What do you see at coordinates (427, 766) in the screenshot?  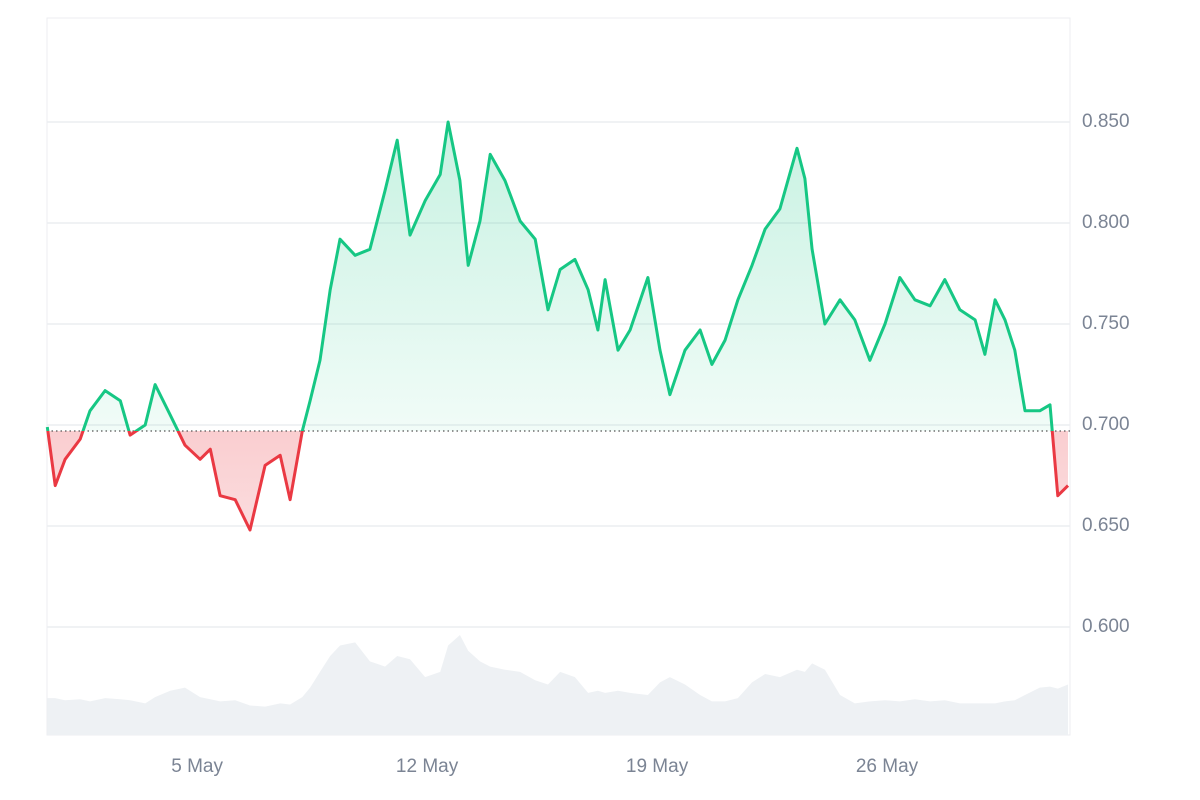 I see `x-tick-label: 12 May` at bounding box center [427, 766].